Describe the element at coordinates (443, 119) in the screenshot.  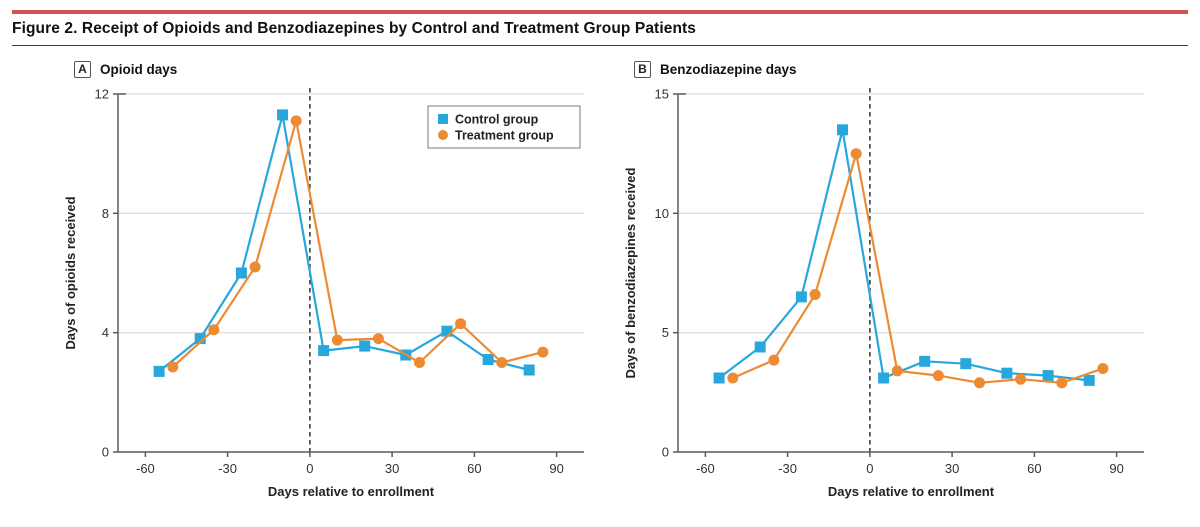
I see `legend-control-group-marker` at that location.